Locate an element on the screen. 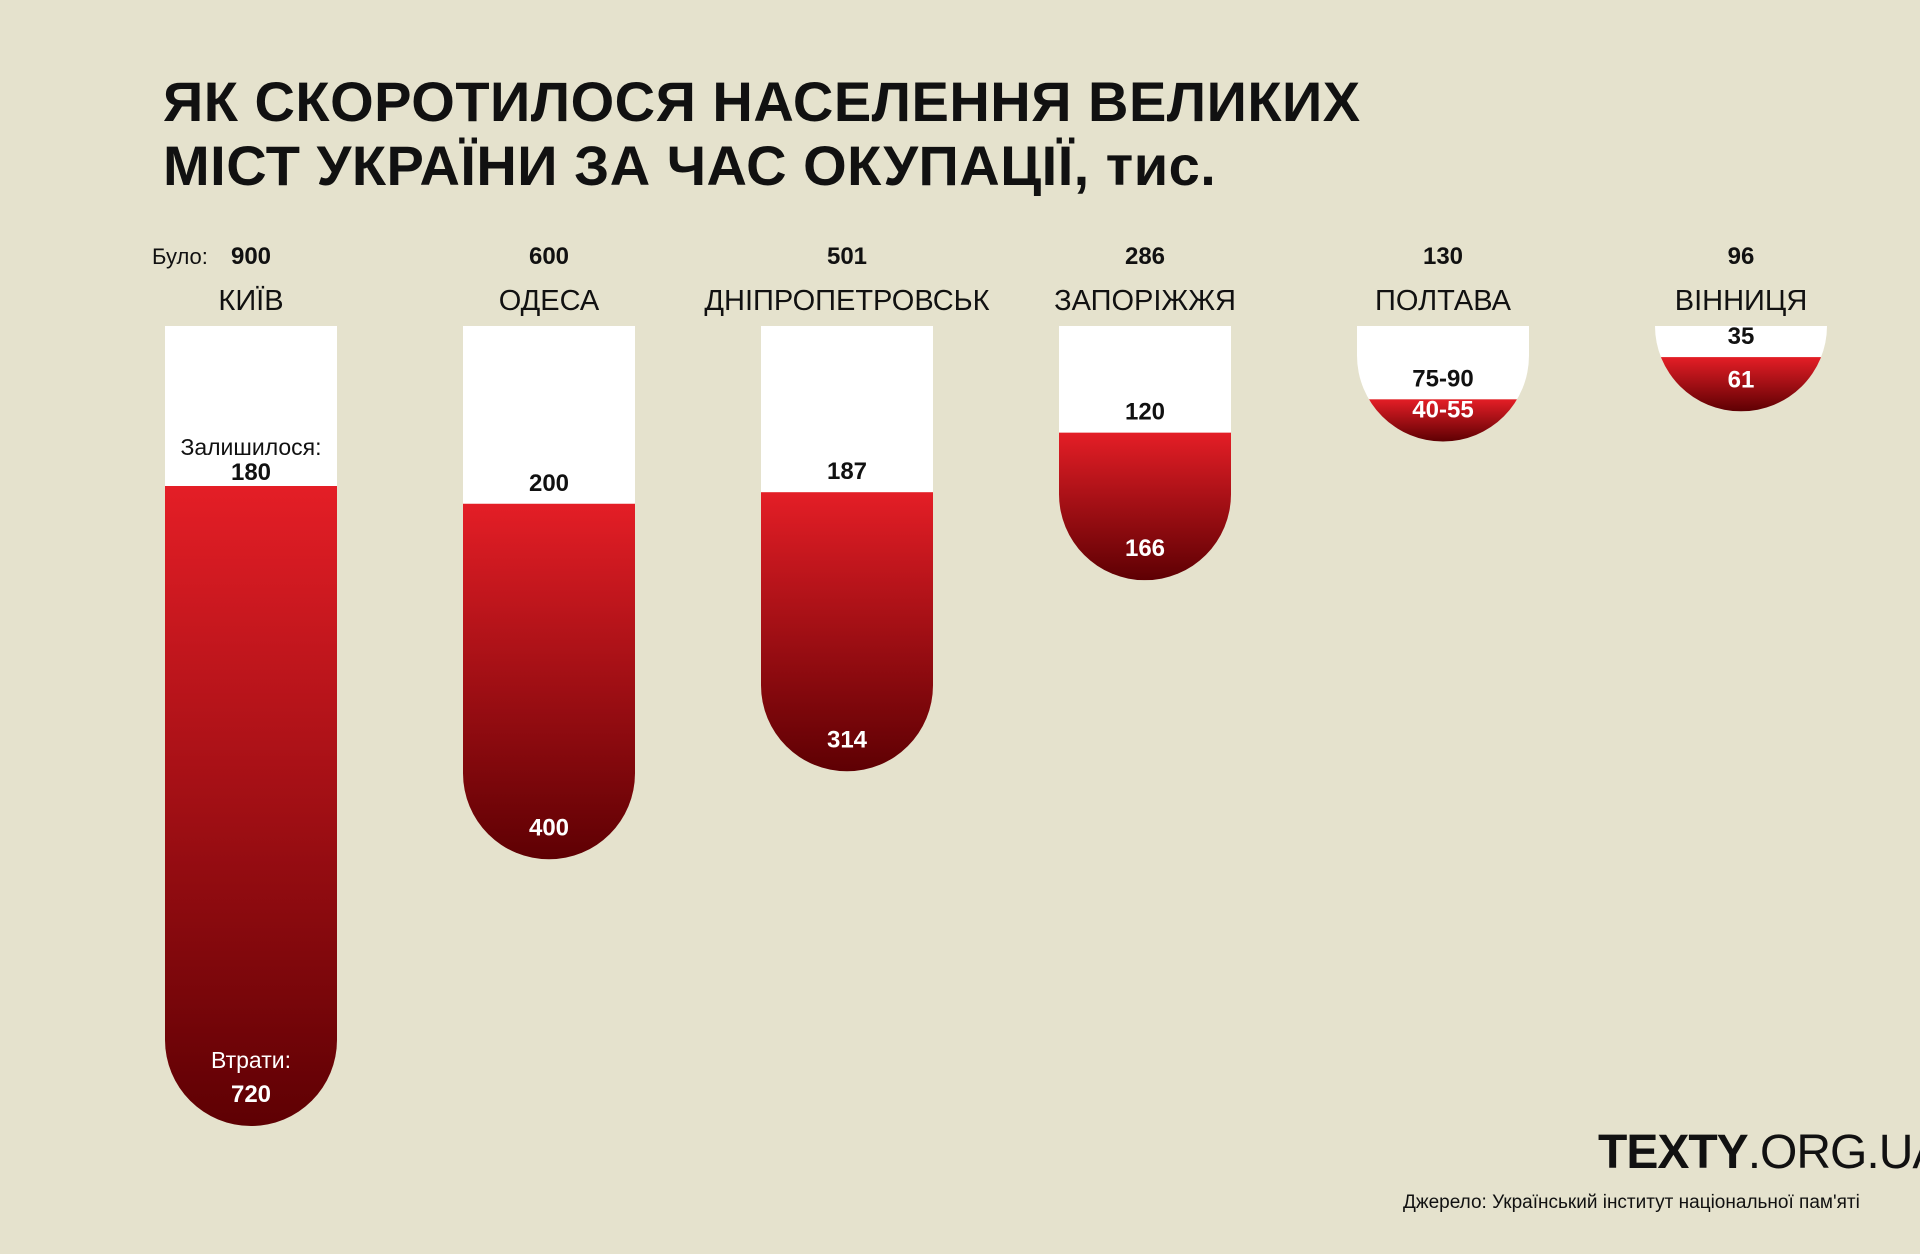  losses-caption: Втрати: is located at coordinates (251, 1060).